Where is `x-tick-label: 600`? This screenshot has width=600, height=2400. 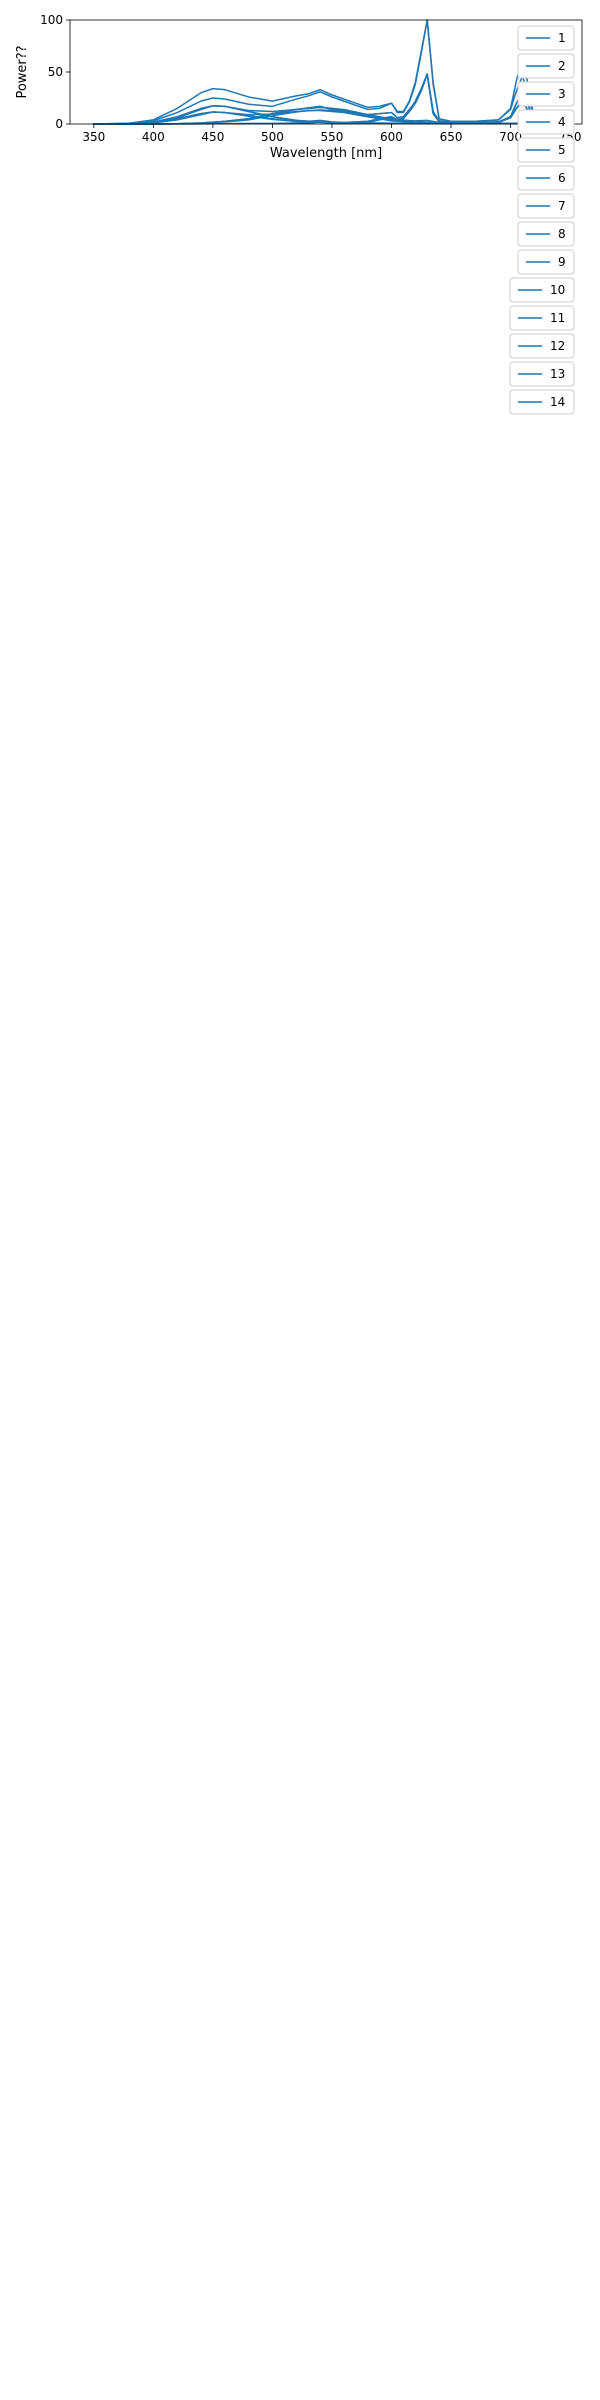 x-tick-label: 600 is located at coordinates (391, 137).